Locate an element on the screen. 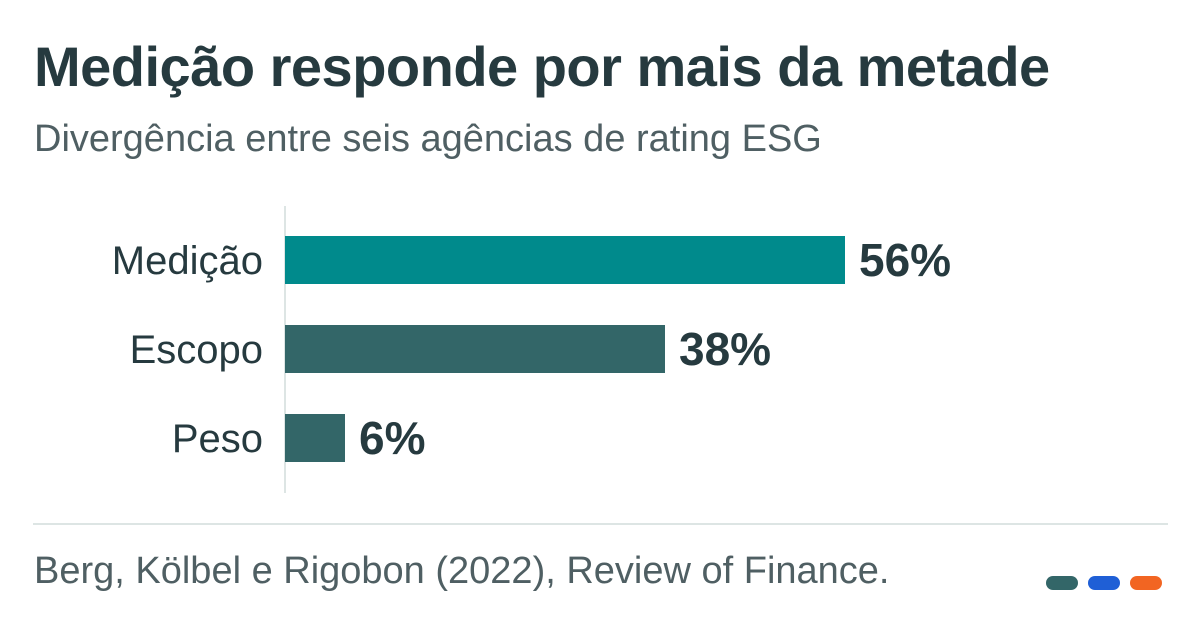 The width and height of the screenshot is (1200, 630). bar-peso is located at coordinates (315, 438).